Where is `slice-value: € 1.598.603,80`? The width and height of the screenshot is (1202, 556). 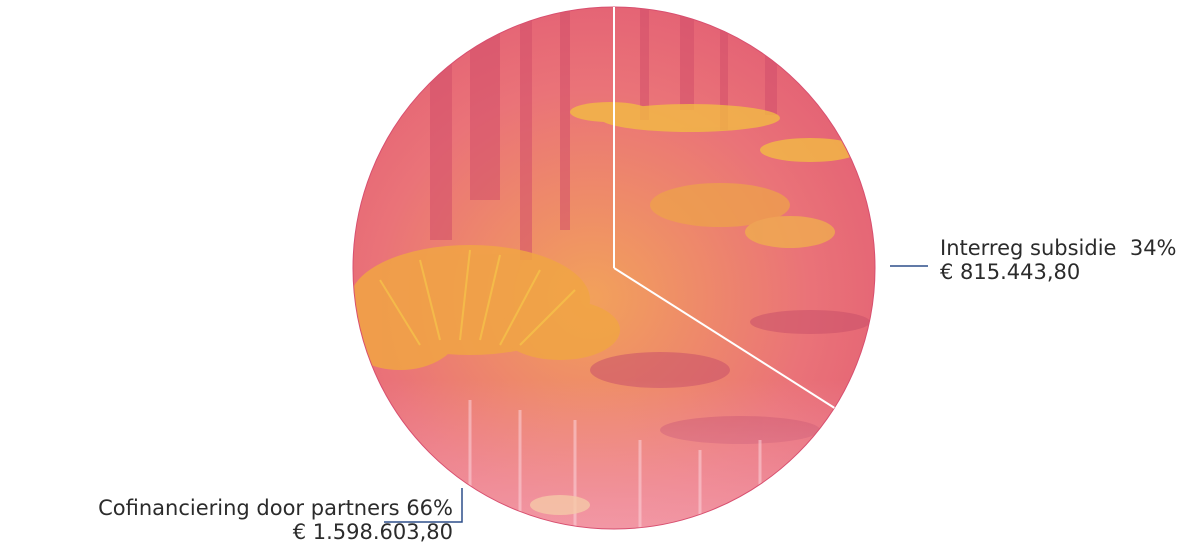 slice-value: € 1.598.603,80 is located at coordinates (372, 532).